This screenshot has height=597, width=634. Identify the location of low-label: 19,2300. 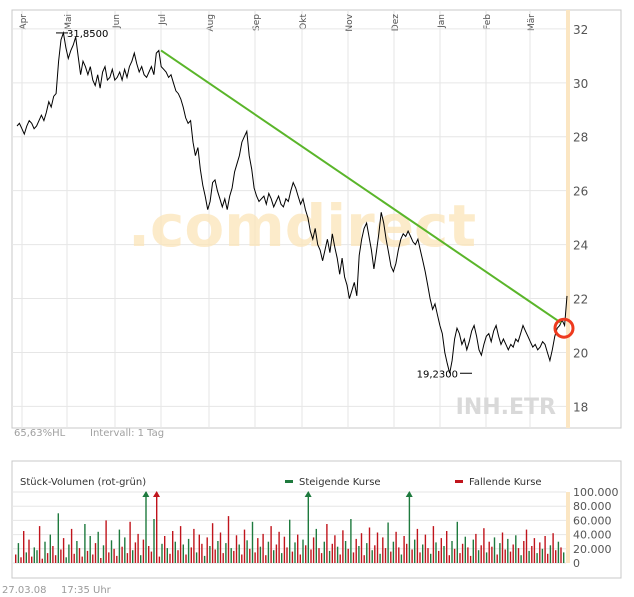
(437, 374).